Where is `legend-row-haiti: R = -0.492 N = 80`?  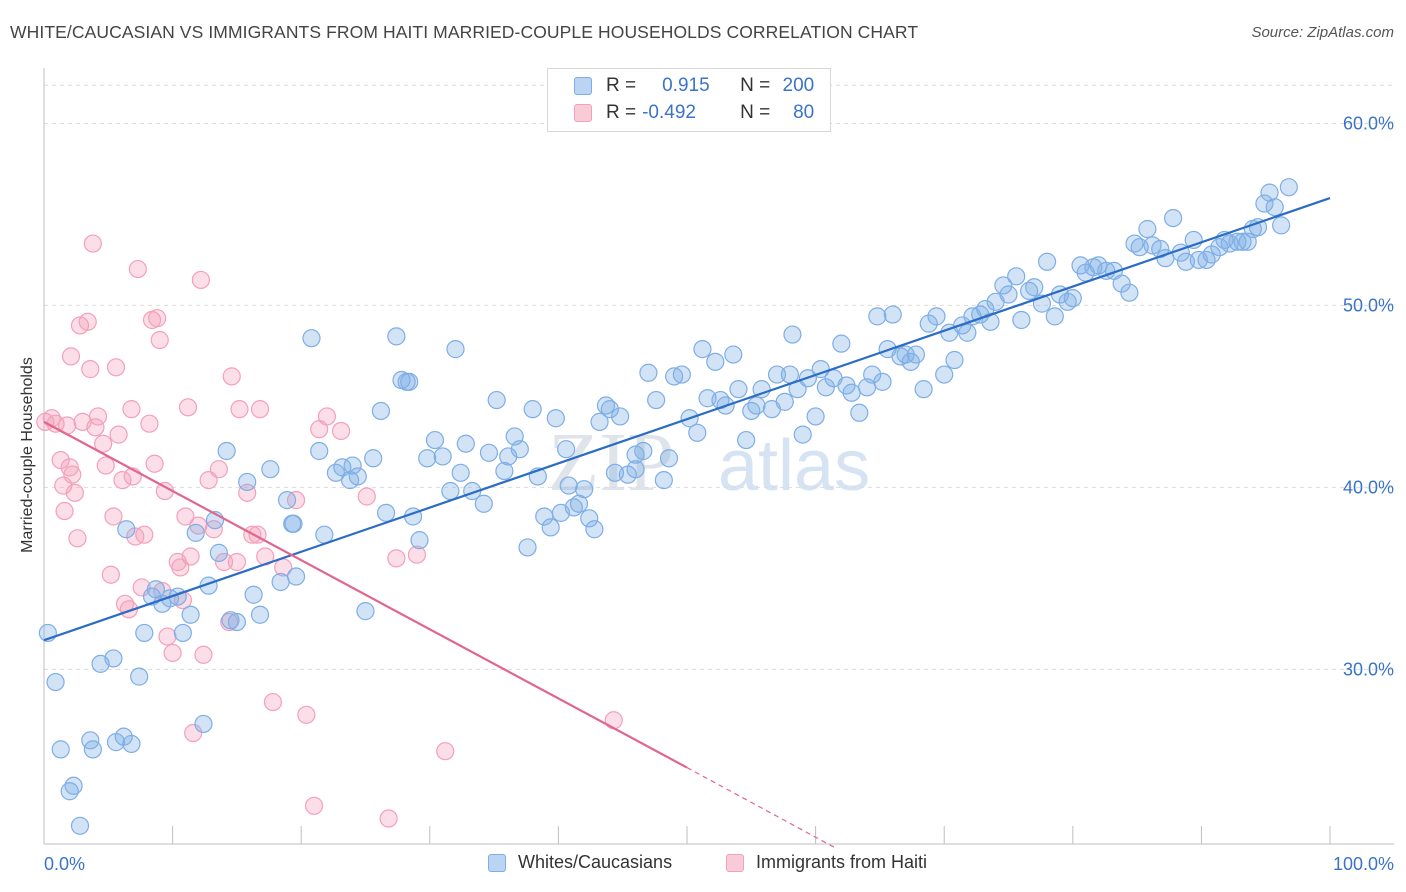 legend-row-haiti: R = -0.492 N = 80 is located at coordinates (694, 113).